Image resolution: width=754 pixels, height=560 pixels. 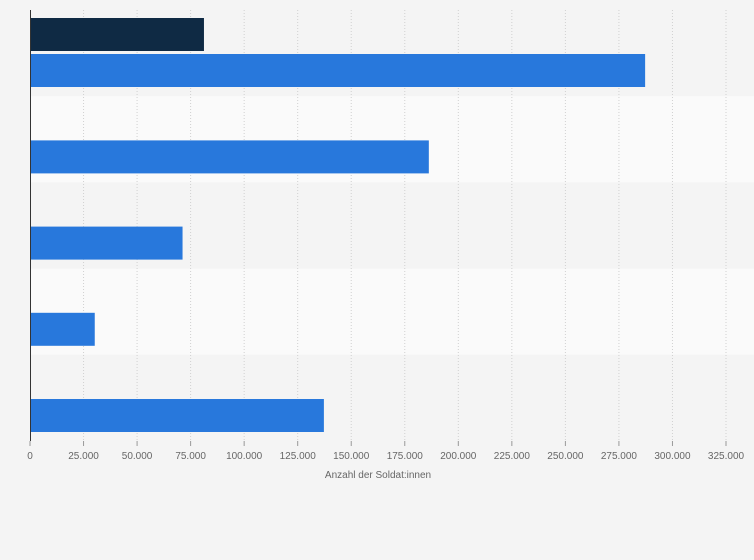 What do you see at coordinates (726, 456) in the screenshot?
I see `x-tick-label: 325.000` at bounding box center [726, 456].